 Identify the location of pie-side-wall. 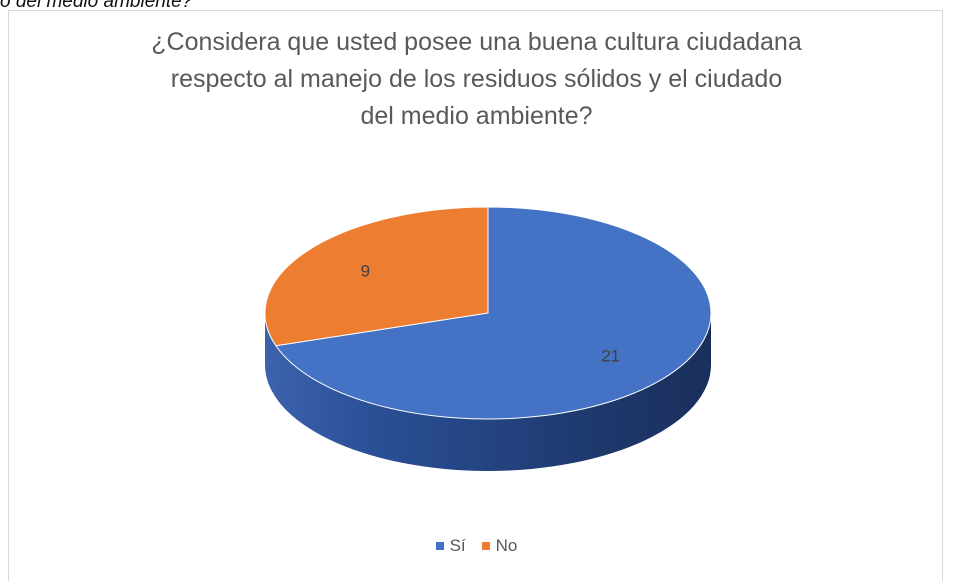
(488, 392).